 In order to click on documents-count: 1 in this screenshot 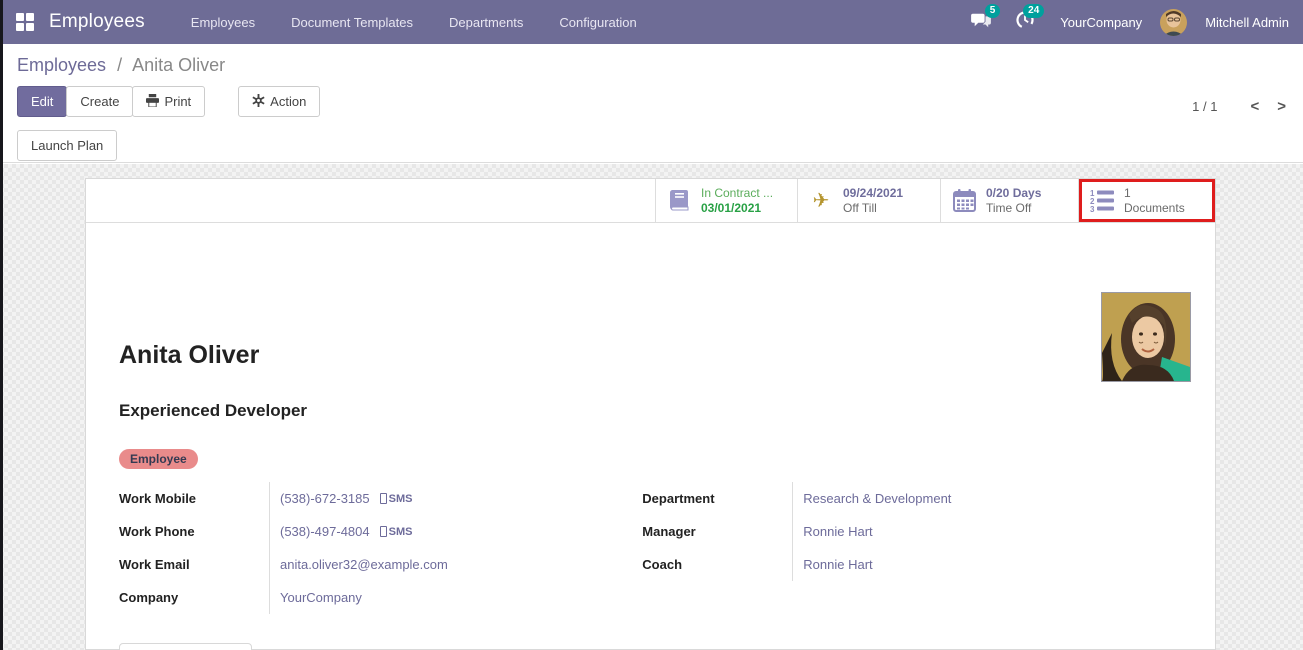, I will do `click(1127, 192)`.